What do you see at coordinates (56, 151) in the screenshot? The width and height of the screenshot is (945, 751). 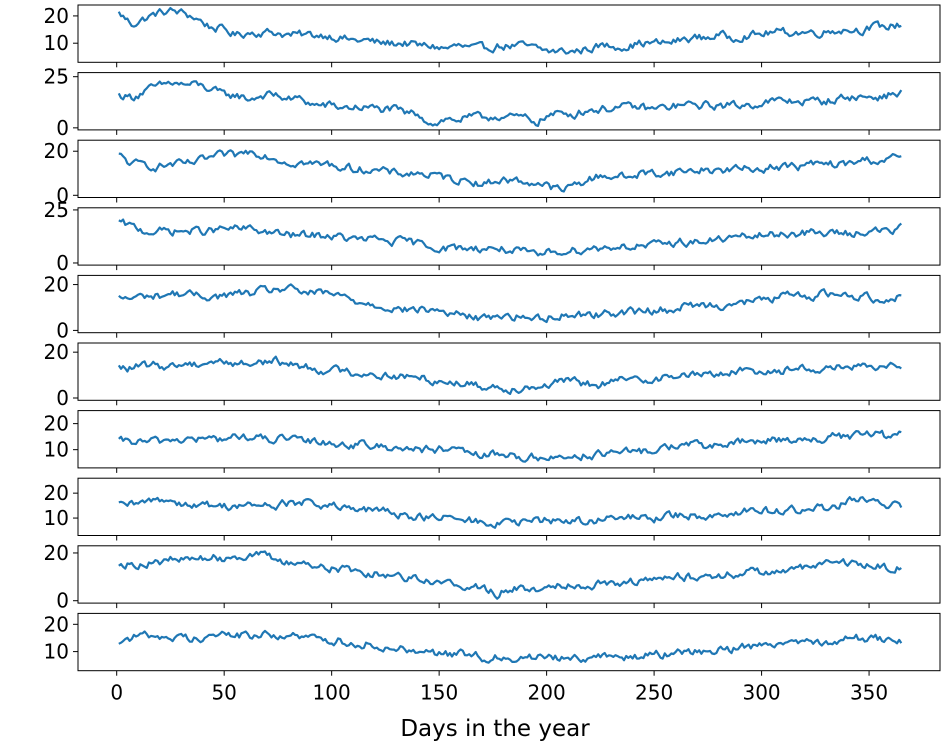 I see `y-tick-label-3-2: 20` at bounding box center [56, 151].